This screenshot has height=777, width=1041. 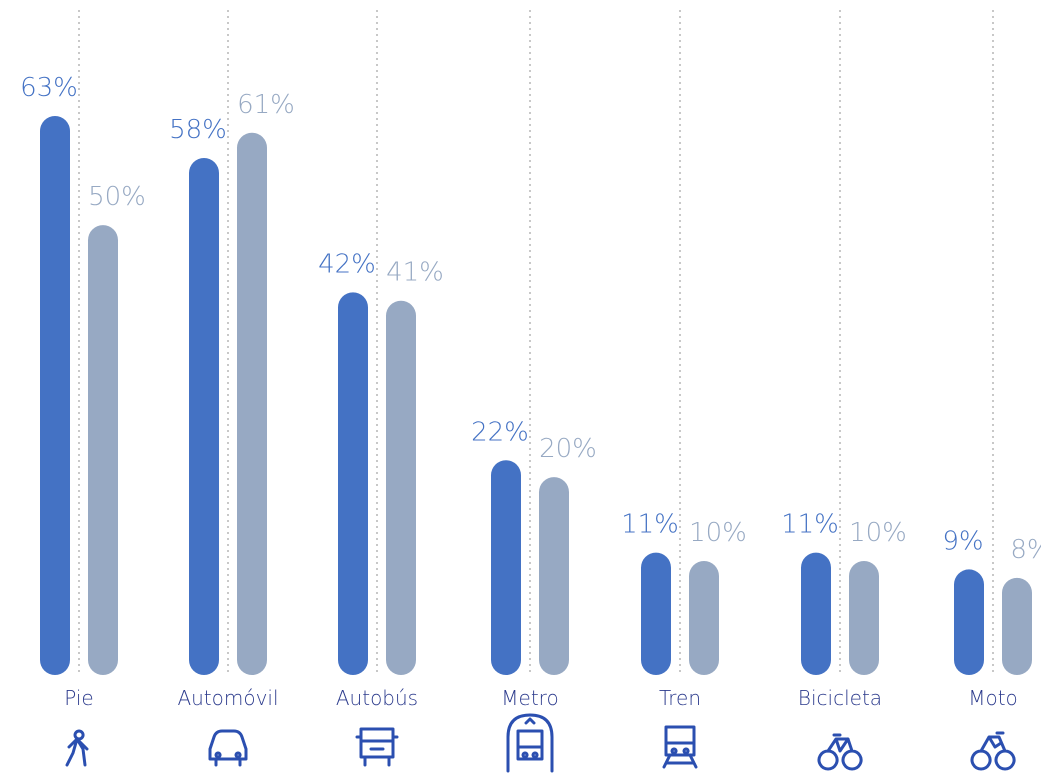 I want to click on category-label: Bicicleta, so click(x=840, y=698).